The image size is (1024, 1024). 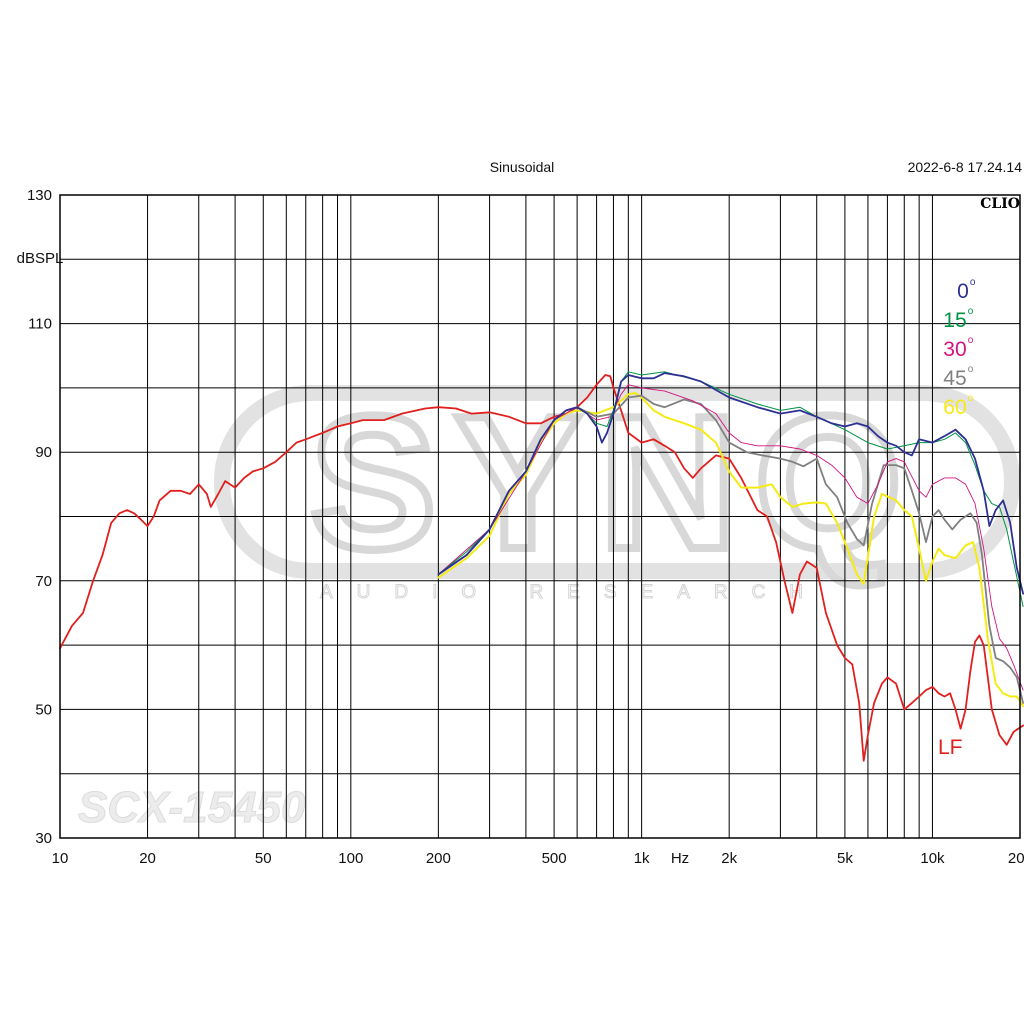 I want to click on y-tick-label: 110, so click(x=40, y=324).